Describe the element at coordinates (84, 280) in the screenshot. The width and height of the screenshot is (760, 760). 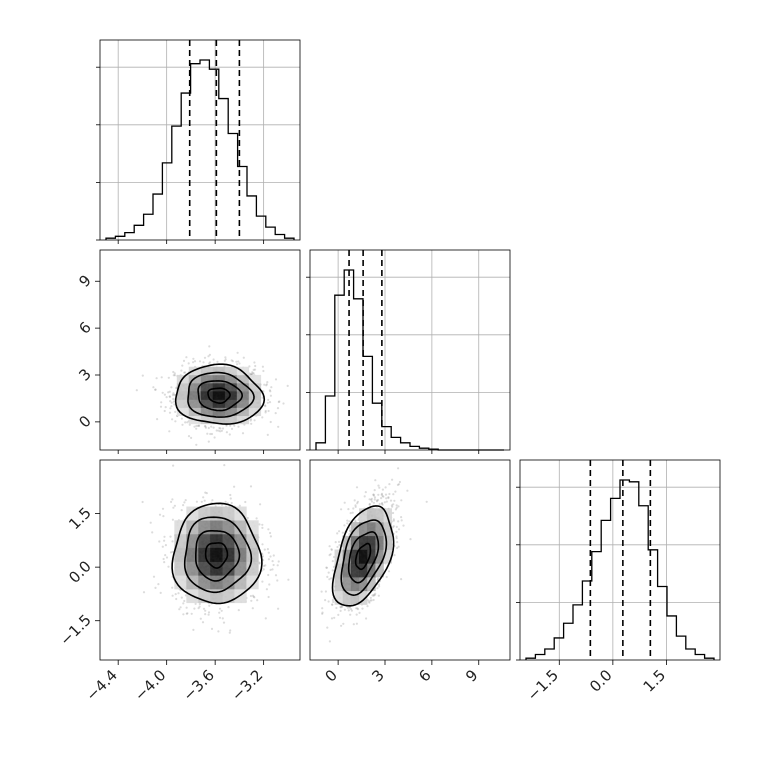
I see `y-tick-label: 9` at that location.